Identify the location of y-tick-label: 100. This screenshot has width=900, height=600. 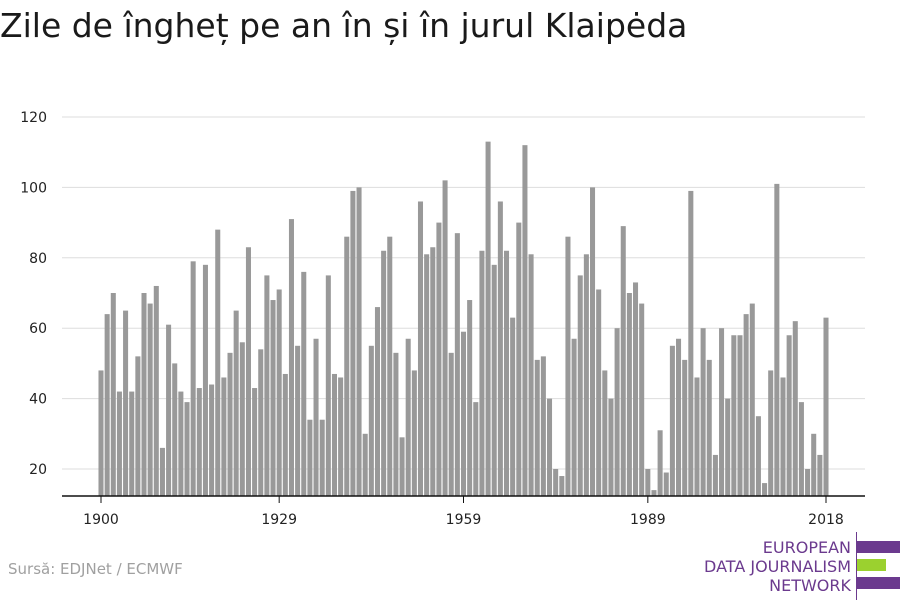
(33, 188).